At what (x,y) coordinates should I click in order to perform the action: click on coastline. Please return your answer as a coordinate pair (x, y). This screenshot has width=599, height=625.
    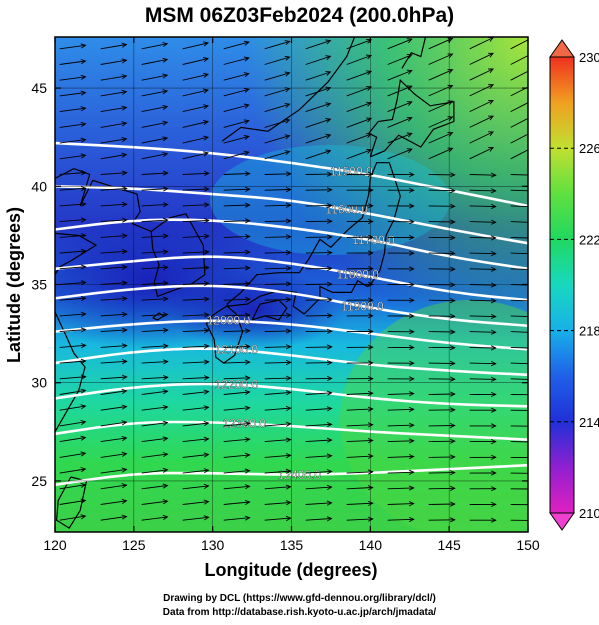
    Looking at the image, I should click on (411, 118).